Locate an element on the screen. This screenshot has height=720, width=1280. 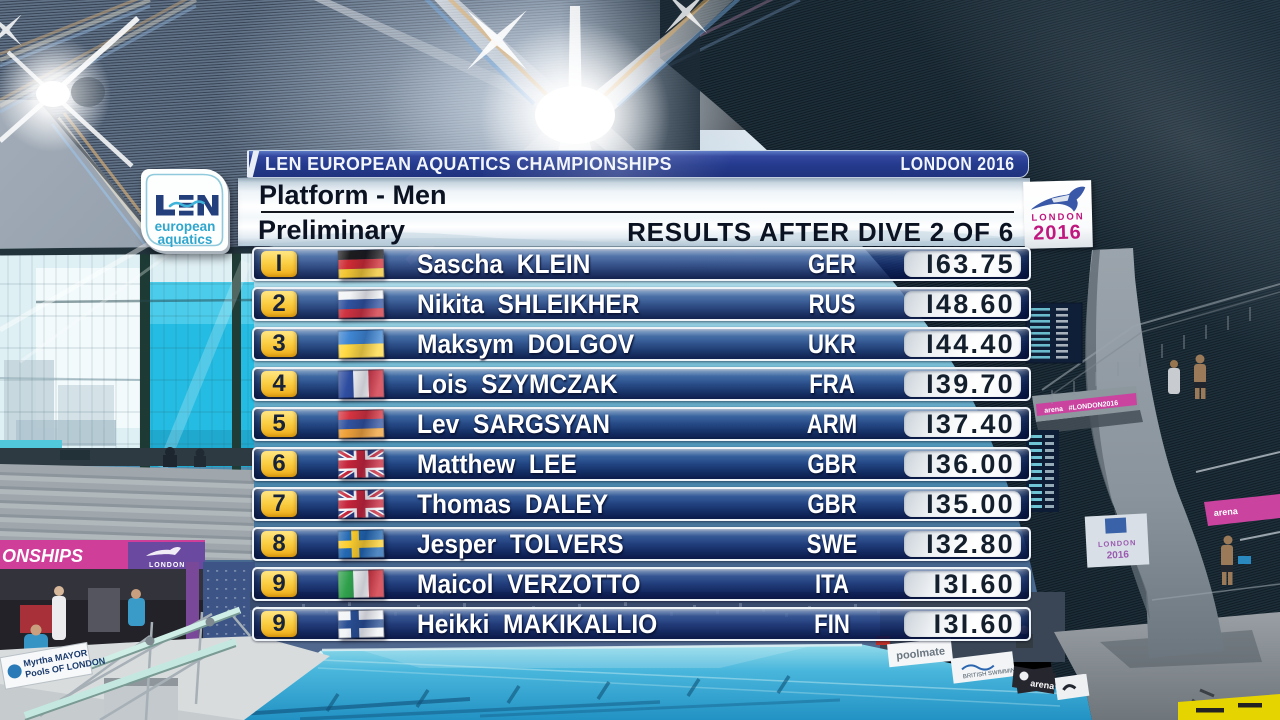
svg-text: ONSHIPS is located at coordinates (42, 556).